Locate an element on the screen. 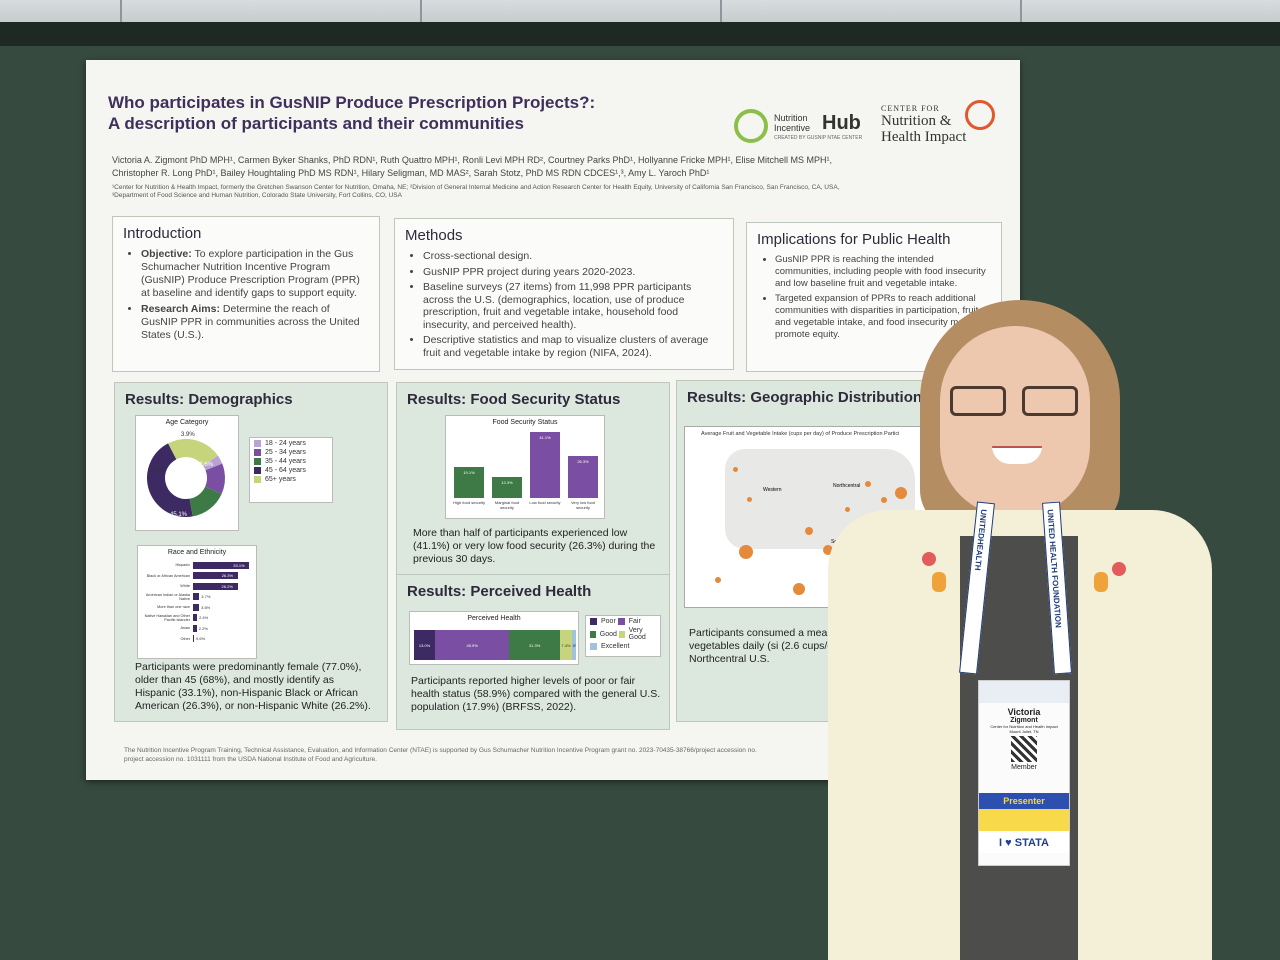 The height and width of the screenshot is (960, 1280). age-chart: Age Category 3.9% 12.6% 45.1% 22.9% is located at coordinates (187, 473).